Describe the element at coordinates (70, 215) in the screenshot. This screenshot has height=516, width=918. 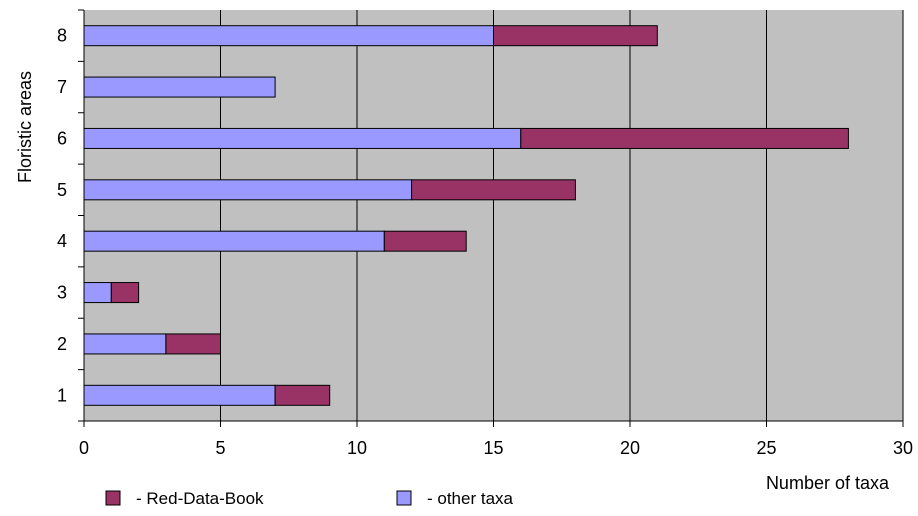
I see `y-axis-ticks: 1 2 3 4 5 6 7 8` at that location.